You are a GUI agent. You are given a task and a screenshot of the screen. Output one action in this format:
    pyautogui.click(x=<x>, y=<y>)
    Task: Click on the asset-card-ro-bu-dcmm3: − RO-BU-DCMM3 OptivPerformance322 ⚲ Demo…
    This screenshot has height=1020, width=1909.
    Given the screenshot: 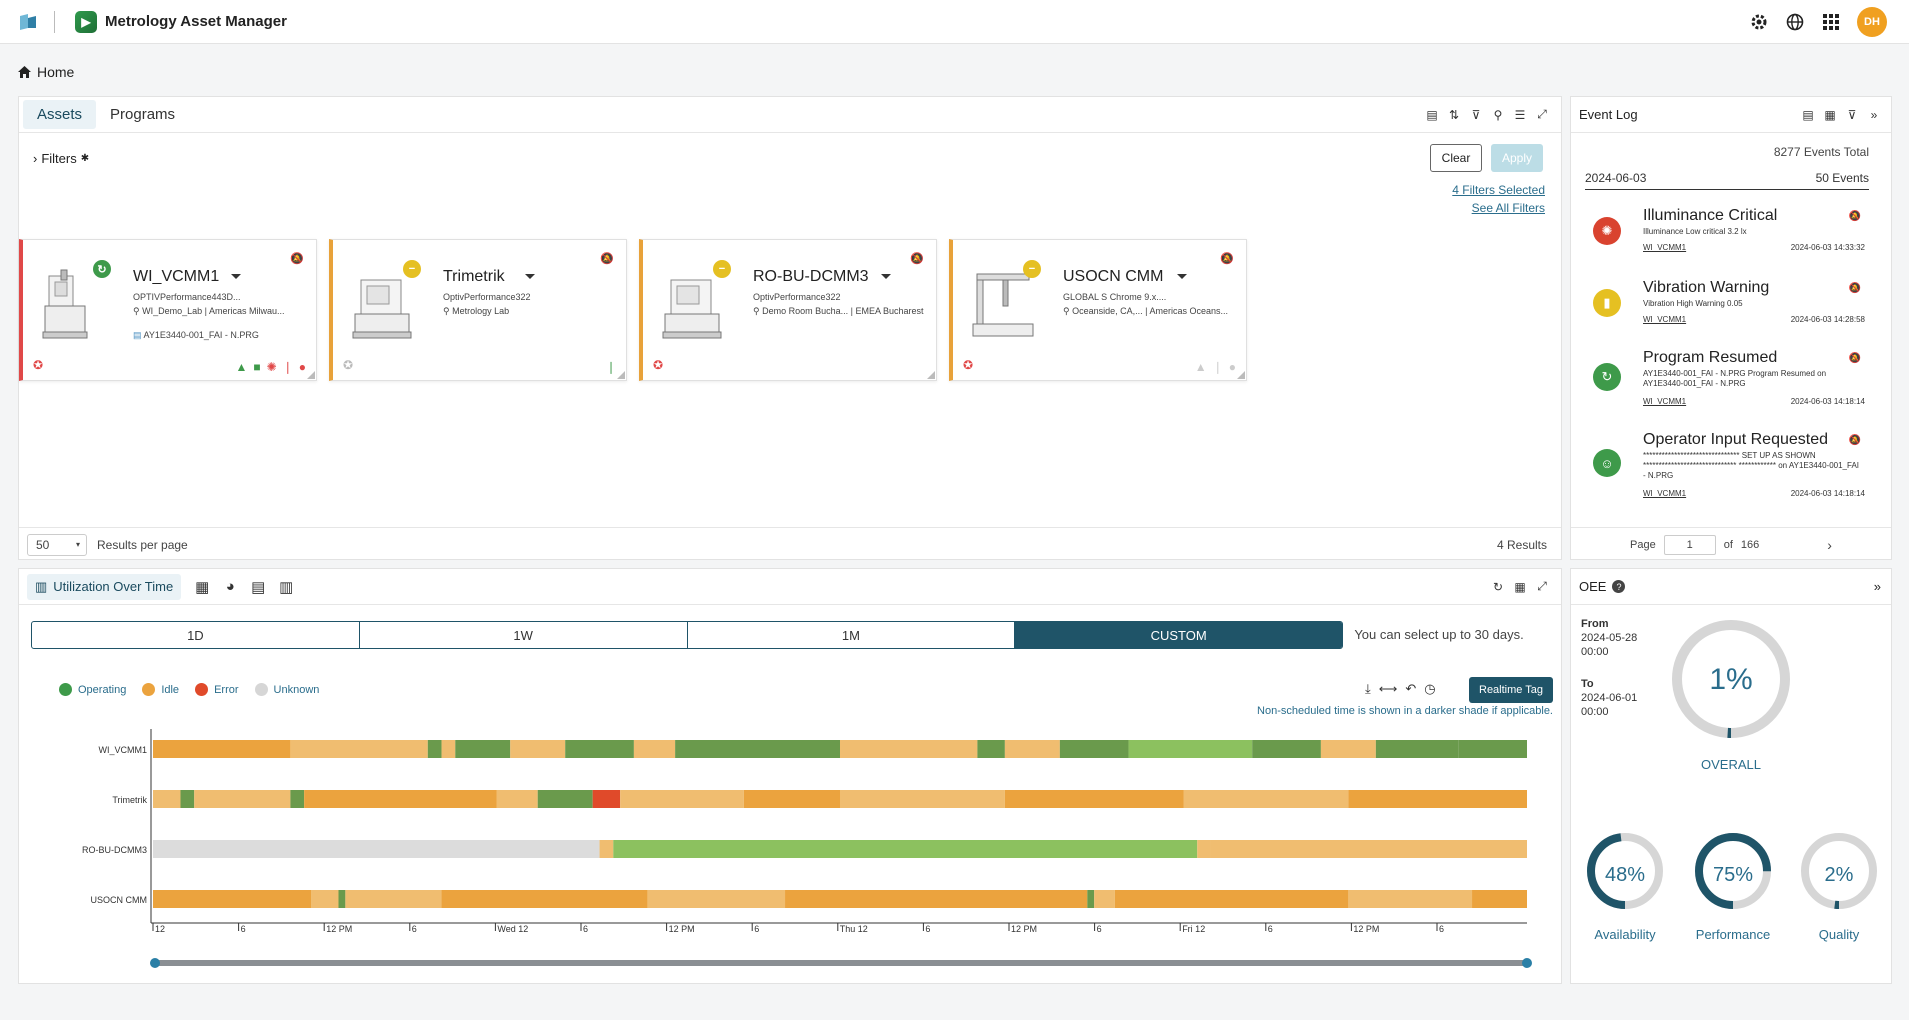 What is the action you would take?
    pyautogui.click(x=788, y=310)
    